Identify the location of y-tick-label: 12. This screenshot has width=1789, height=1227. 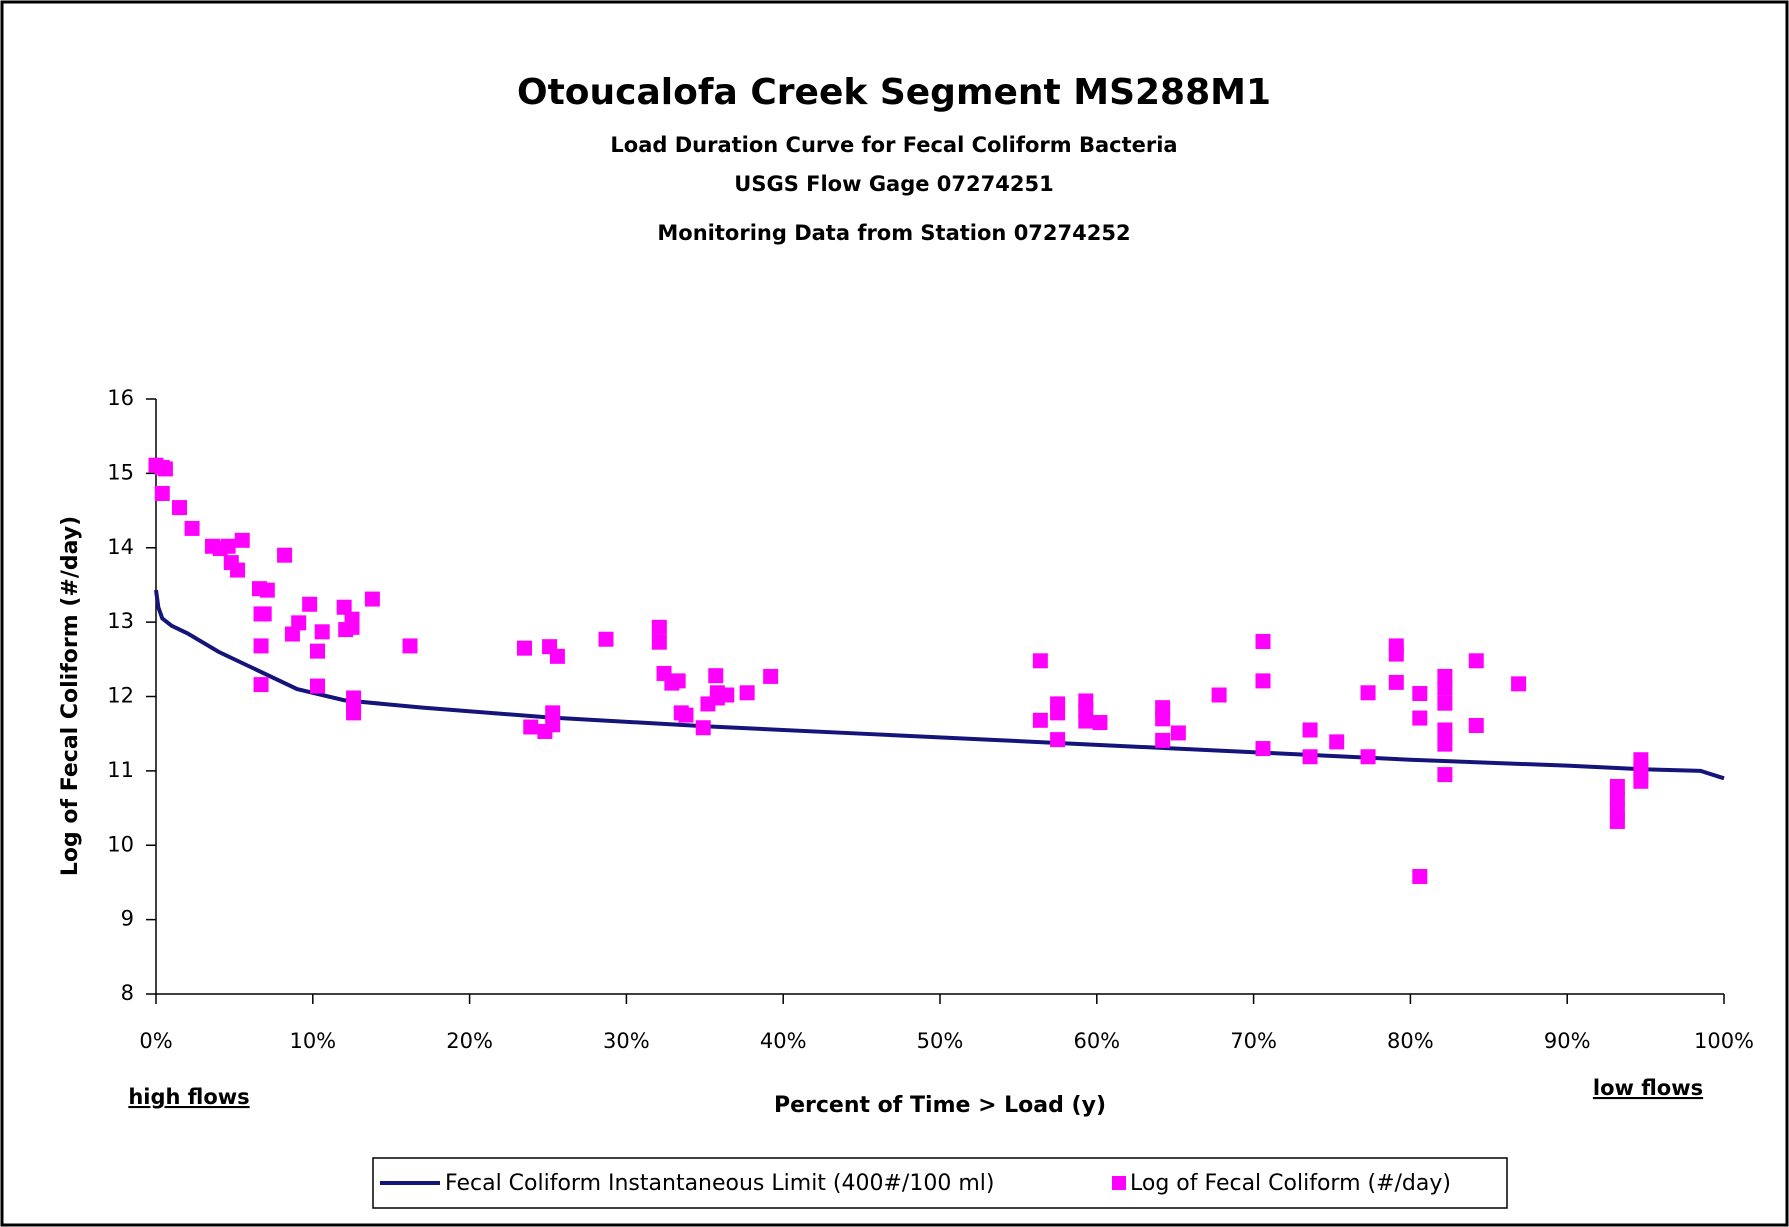
(120, 696).